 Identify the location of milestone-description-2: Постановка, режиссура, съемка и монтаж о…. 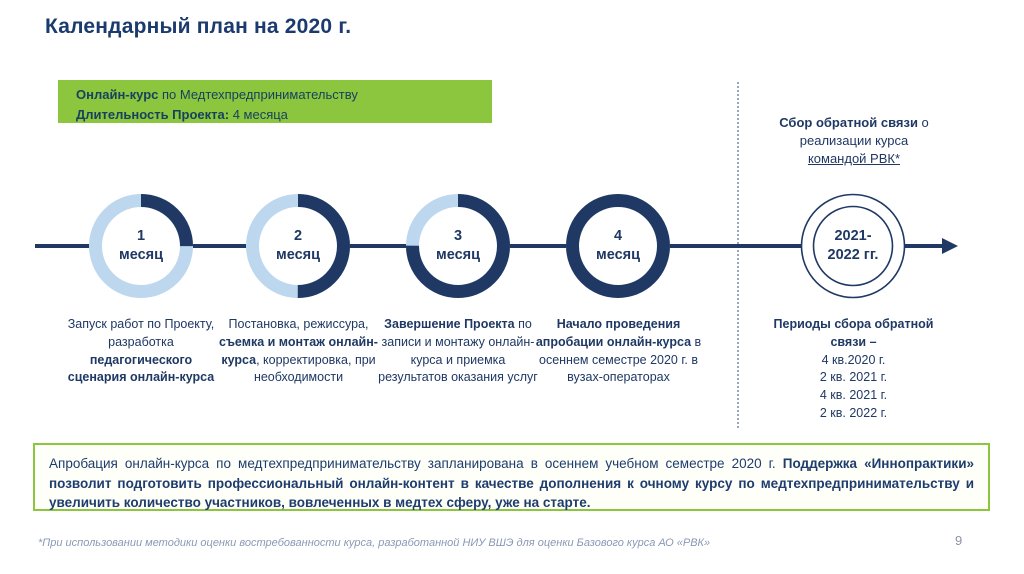
(298, 351).